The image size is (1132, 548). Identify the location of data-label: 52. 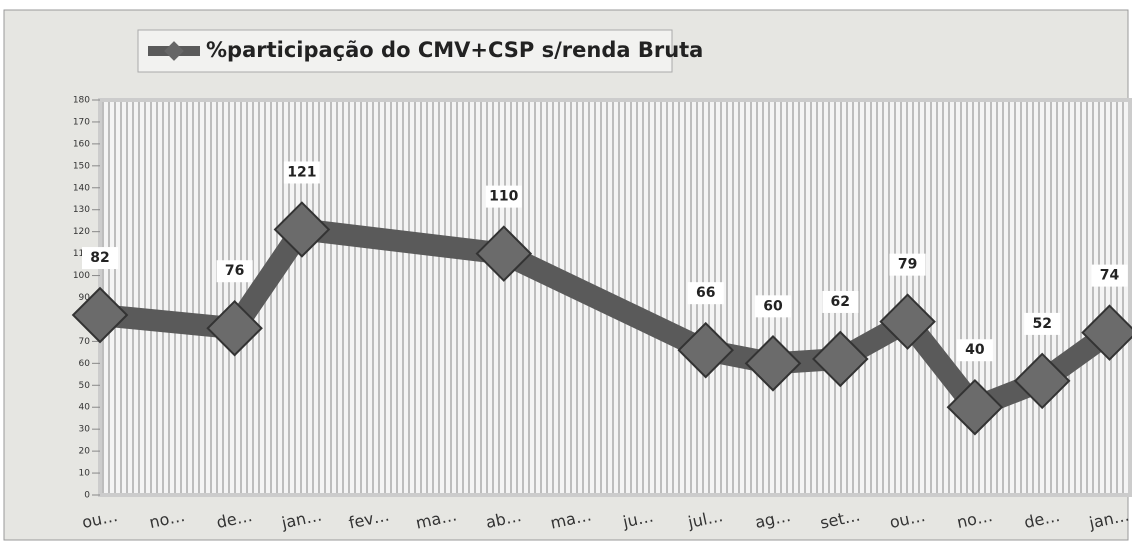
(1041, 324).